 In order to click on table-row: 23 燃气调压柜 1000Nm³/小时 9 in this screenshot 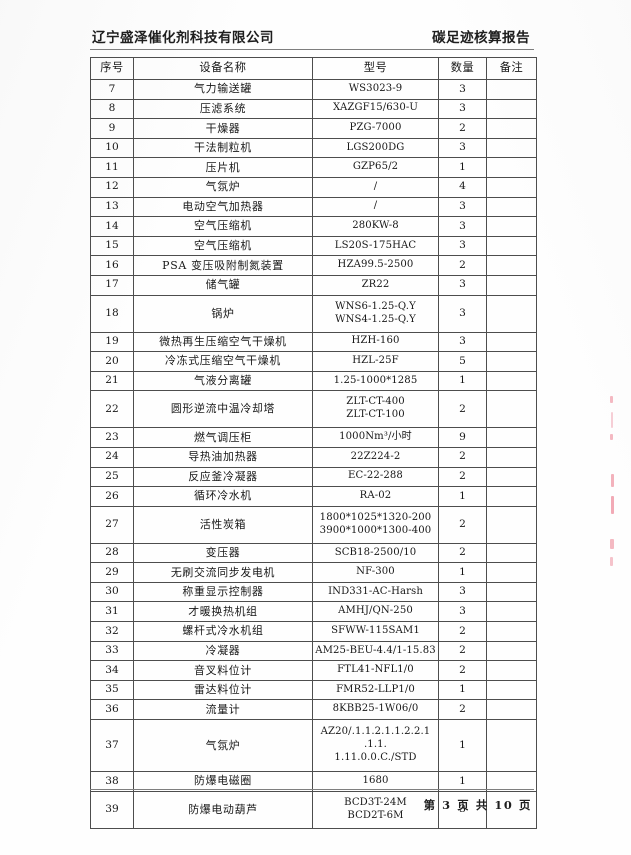, I will do `click(313, 437)`.